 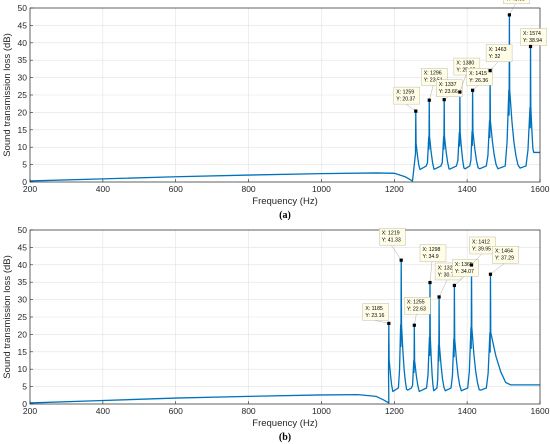 I want to click on data-tip-y: Y: 34.9, so click(x=430, y=257).